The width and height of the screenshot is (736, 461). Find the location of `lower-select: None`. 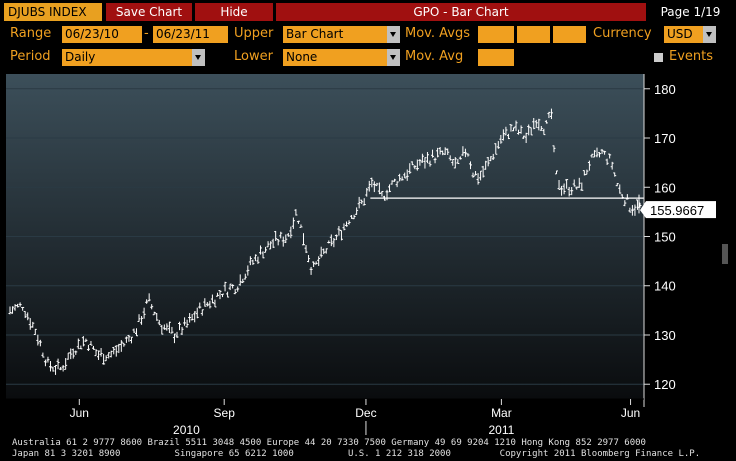

lower-select: None is located at coordinates (335, 57).